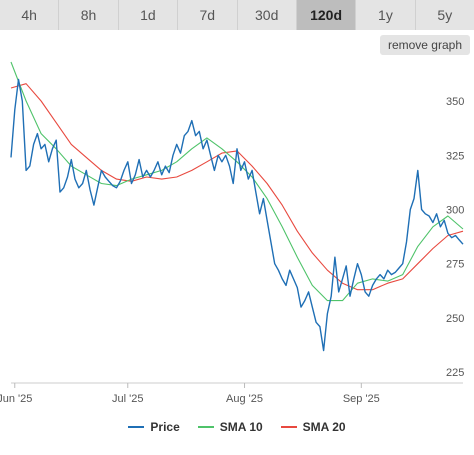 This screenshot has height=455, width=474. What do you see at coordinates (455, 265) in the screenshot?
I see `y-tick-label: 275` at bounding box center [455, 265].